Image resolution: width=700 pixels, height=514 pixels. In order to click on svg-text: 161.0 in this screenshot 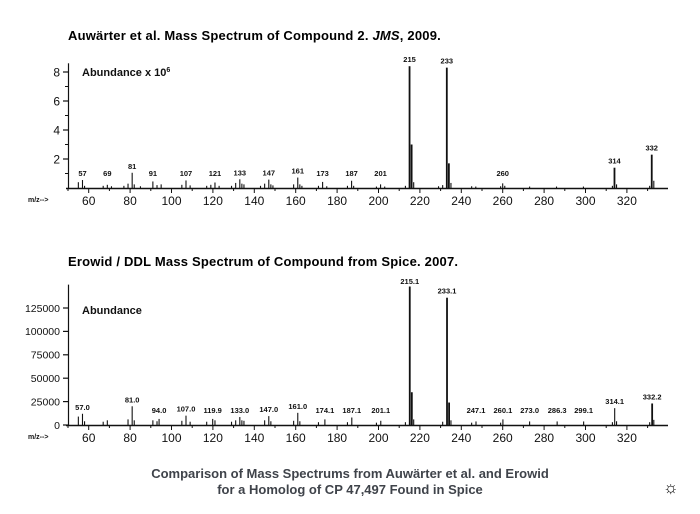, I will do `click(297, 406)`.